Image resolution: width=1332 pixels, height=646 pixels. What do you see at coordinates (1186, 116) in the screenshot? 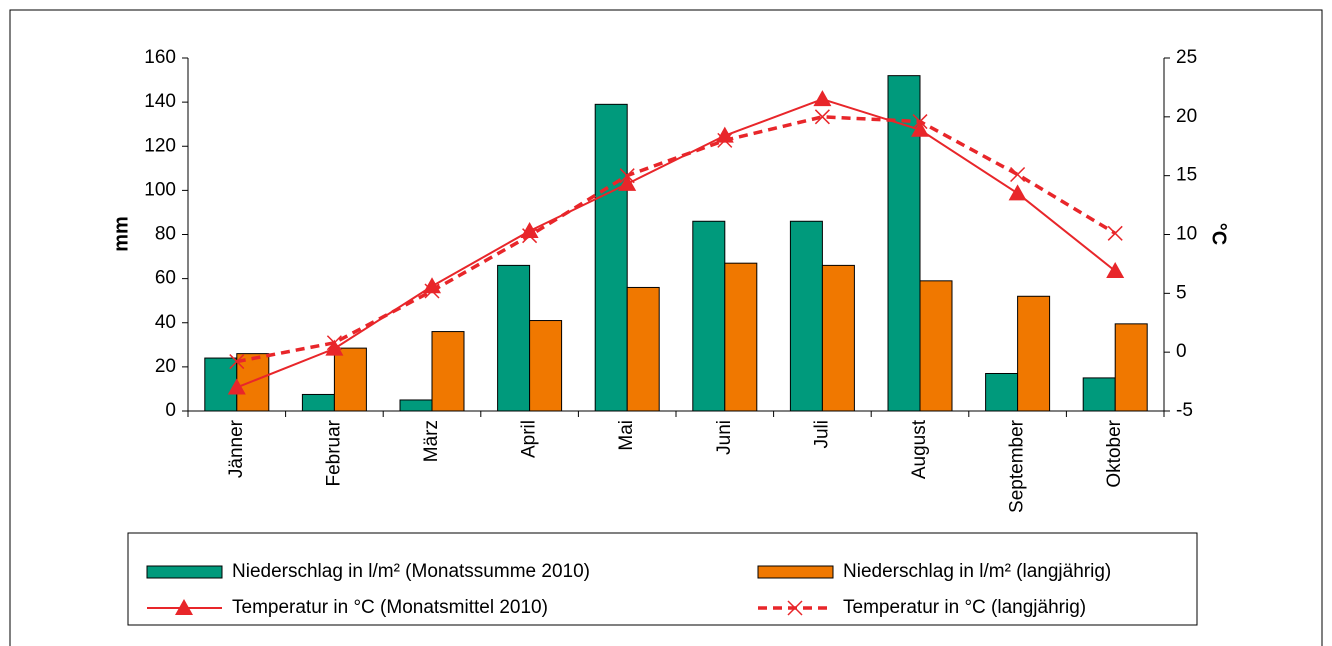
I see `y2-tick-label: 20` at bounding box center [1186, 116].